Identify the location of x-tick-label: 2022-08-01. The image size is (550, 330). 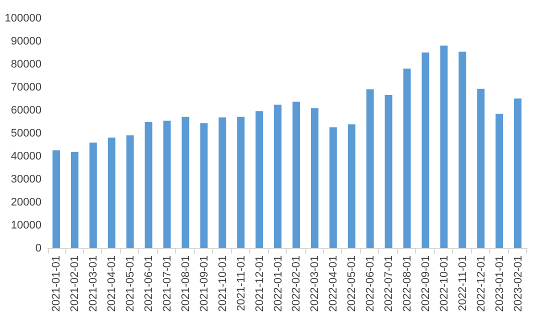
(408, 284).